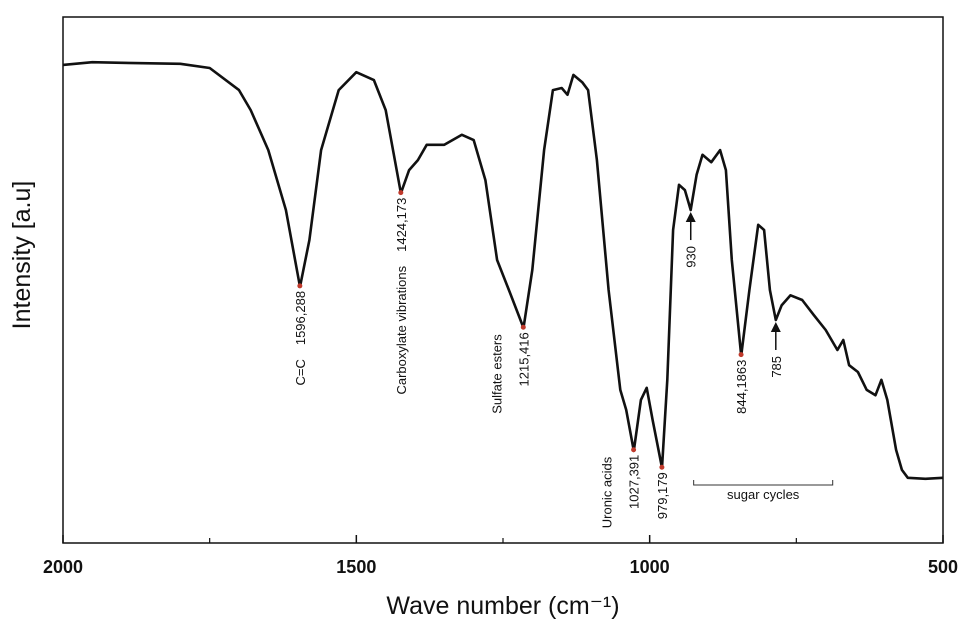 The width and height of the screenshot is (965, 629). What do you see at coordinates (662, 495) in the screenshot?
I see `peak-label: 979,179` at bounding box center [662, 495].